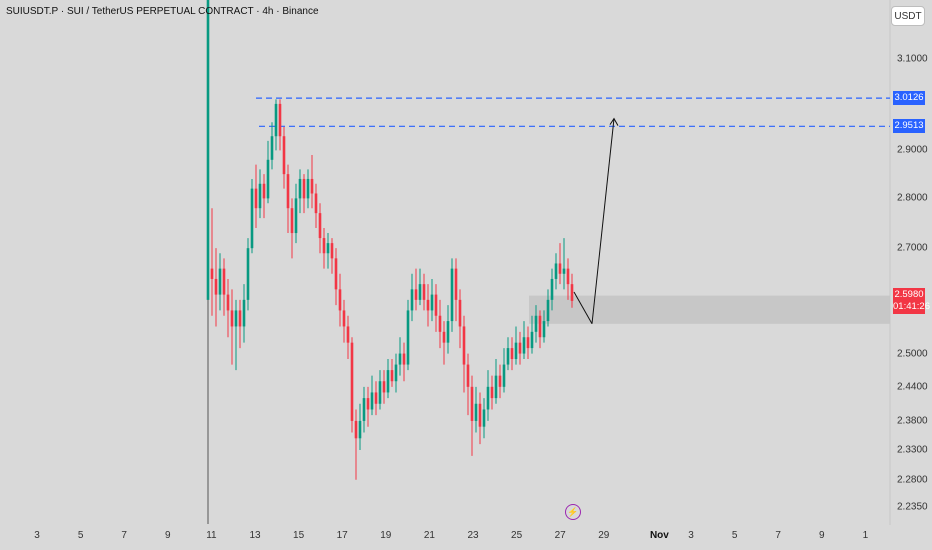 This screenshot has height=550, width=932. Describe the element at coordinates (516, 351) in the screenshot. I see `candle-body` at that location.